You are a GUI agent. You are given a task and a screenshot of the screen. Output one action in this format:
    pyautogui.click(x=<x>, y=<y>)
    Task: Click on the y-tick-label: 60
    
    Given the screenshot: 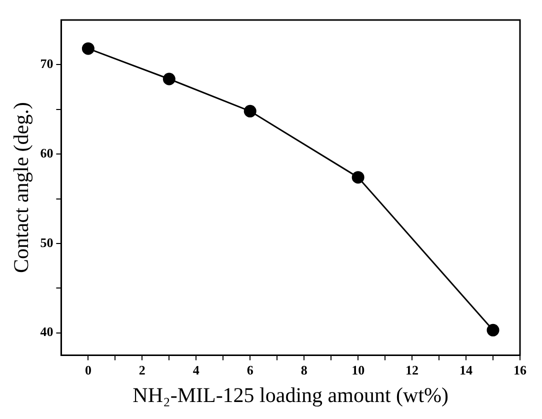 What is the action you would take?
    pyautogui.click(x=47, y=152)
    